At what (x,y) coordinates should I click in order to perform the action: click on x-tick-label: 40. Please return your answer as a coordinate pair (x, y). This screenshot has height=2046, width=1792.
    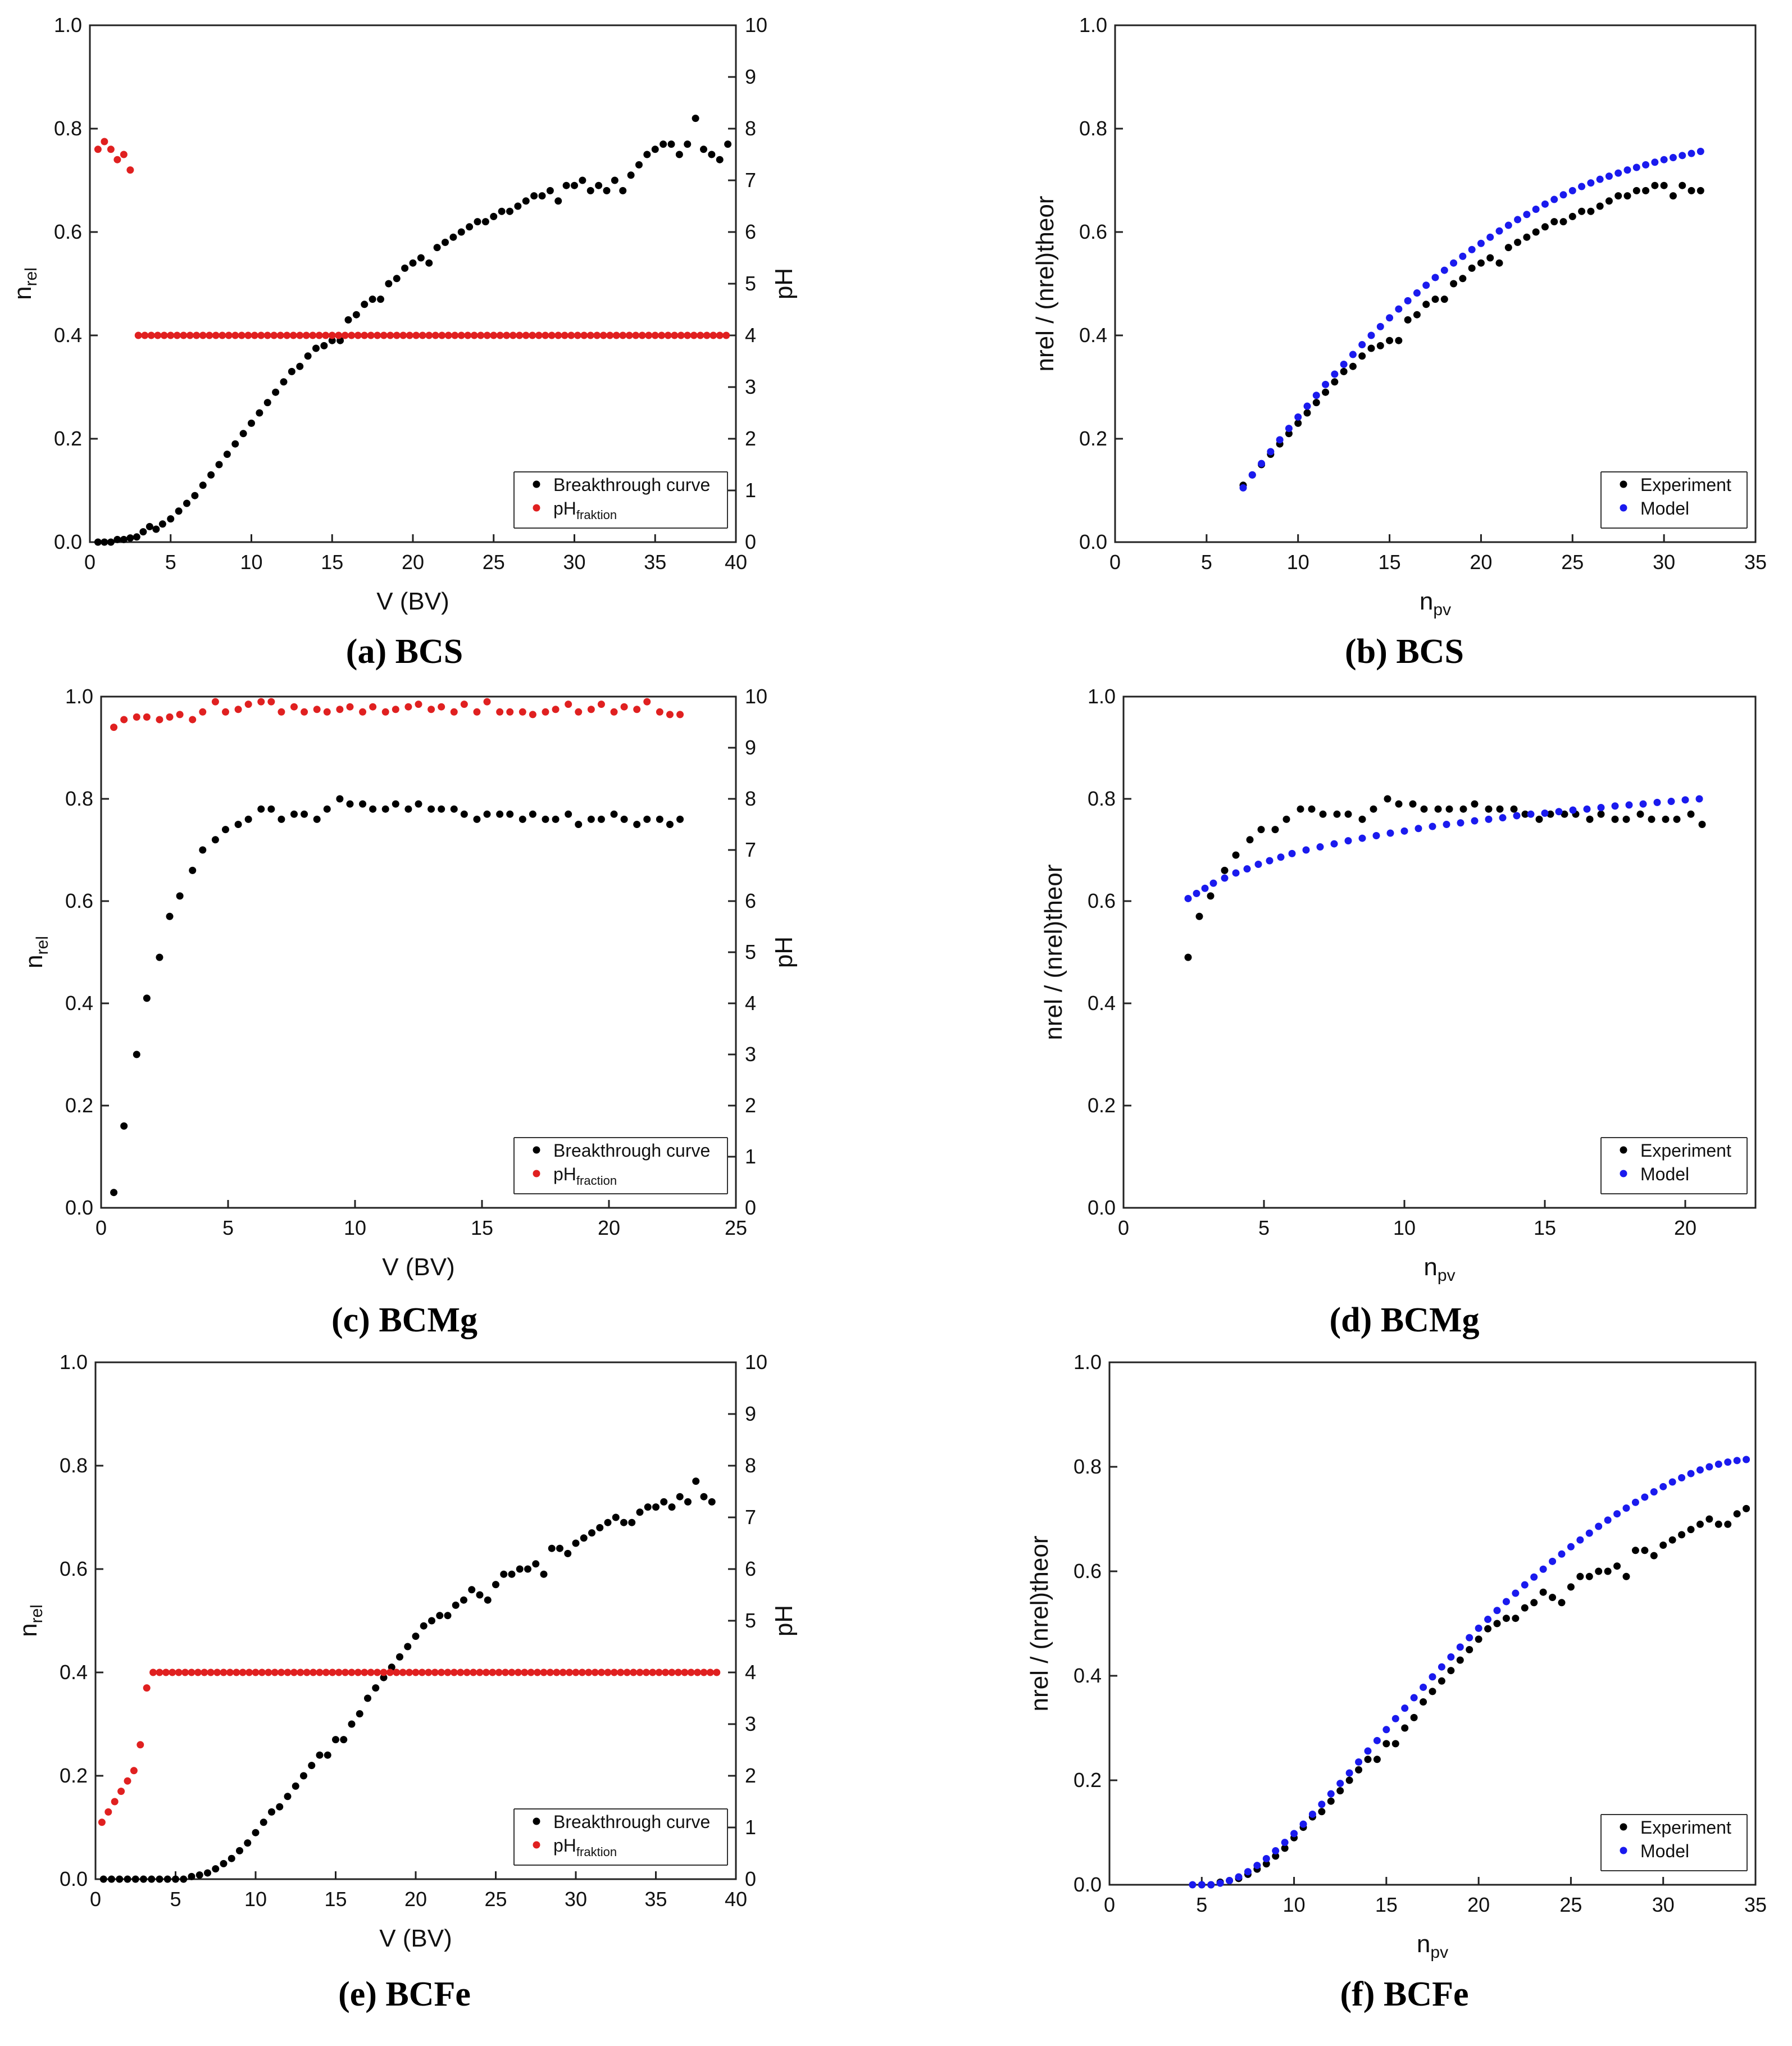
    Looking at the image, I should click on (736, 562).